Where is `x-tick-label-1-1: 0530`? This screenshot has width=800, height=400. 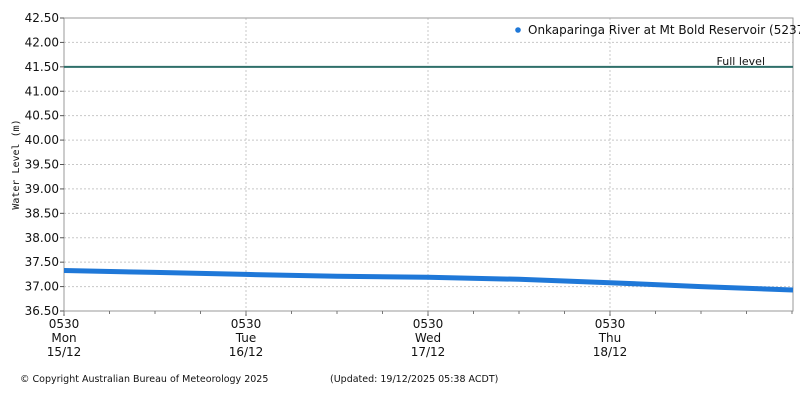 x-tick-label-1-1: 0530 is located at coordinates (246, 324).